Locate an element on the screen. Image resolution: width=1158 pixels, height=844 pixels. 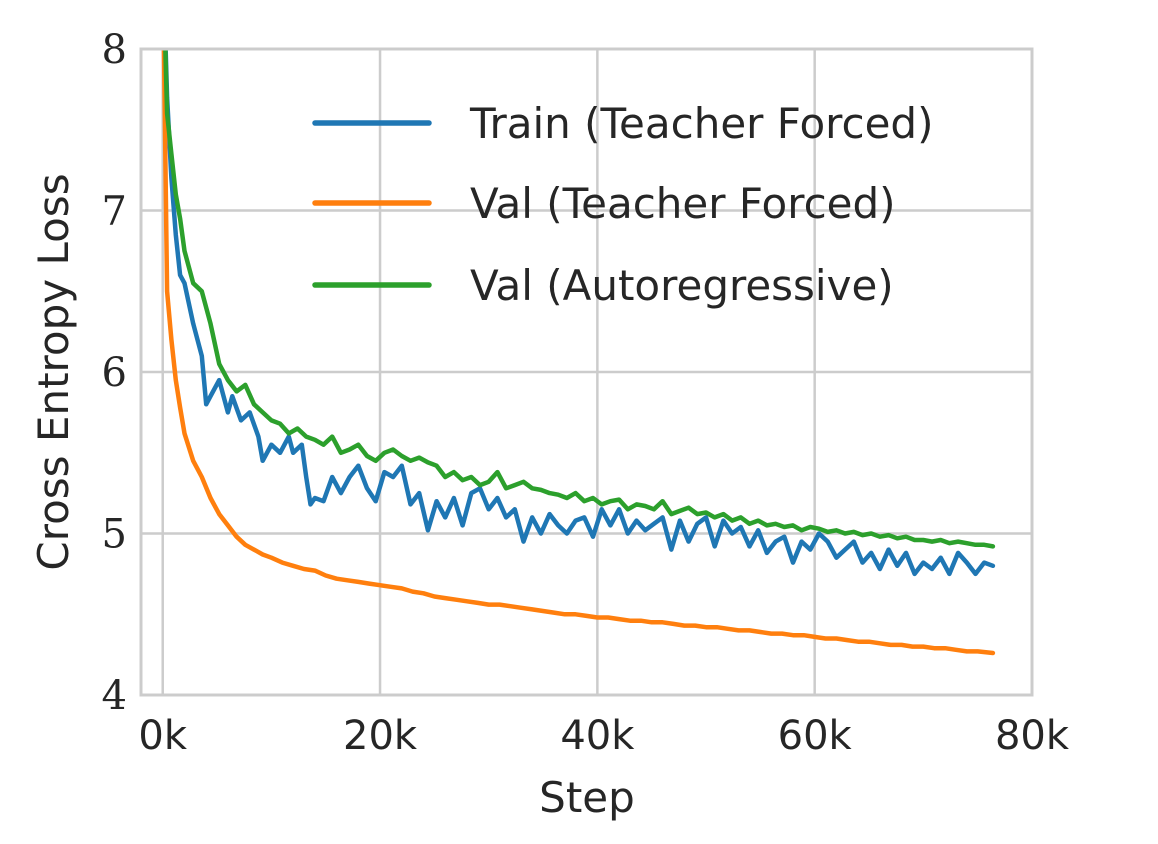
legend-label: Val (Autoregressive) is located at coordinates (682, 285).